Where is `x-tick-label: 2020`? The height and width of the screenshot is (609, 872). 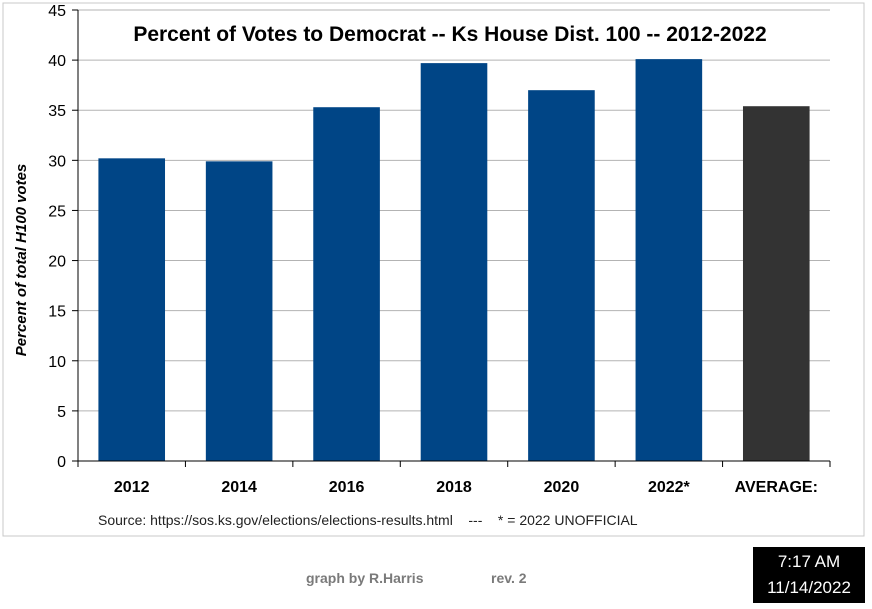
x-tick-label: 2020 is located at coordinates (562, 487).